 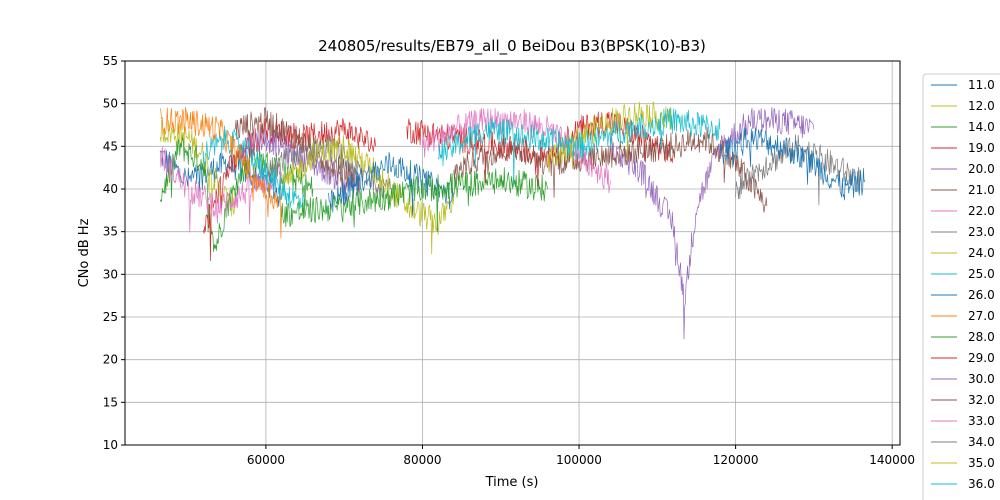 I want to click on y-tick-label: 40, so click(x=110, y=189).